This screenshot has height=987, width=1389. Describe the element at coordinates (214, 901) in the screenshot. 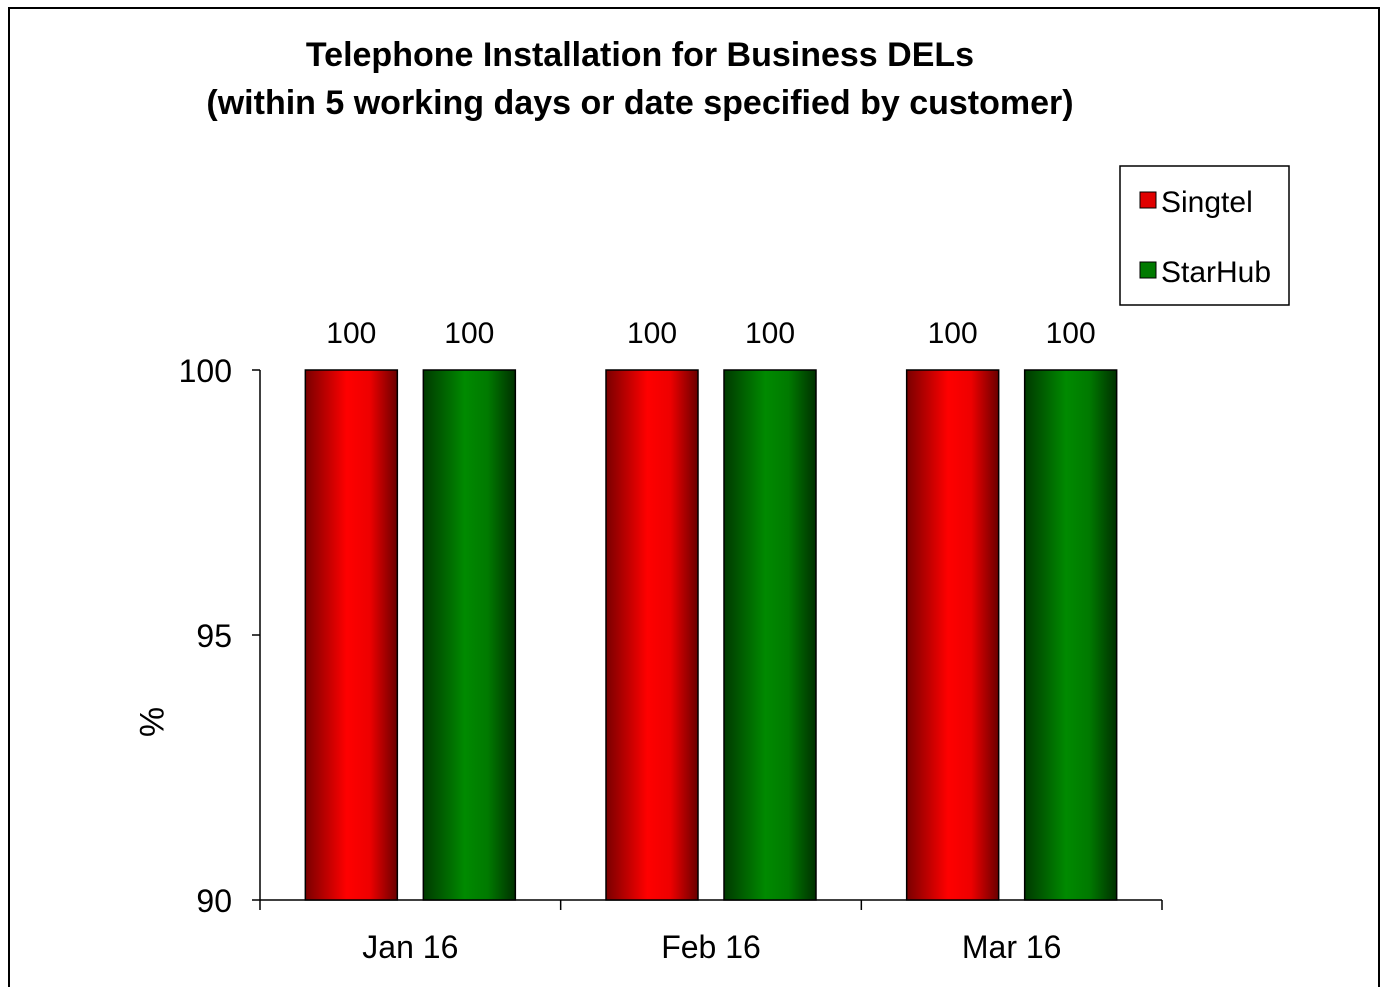

I see `y-tick-label: 90` at that location.